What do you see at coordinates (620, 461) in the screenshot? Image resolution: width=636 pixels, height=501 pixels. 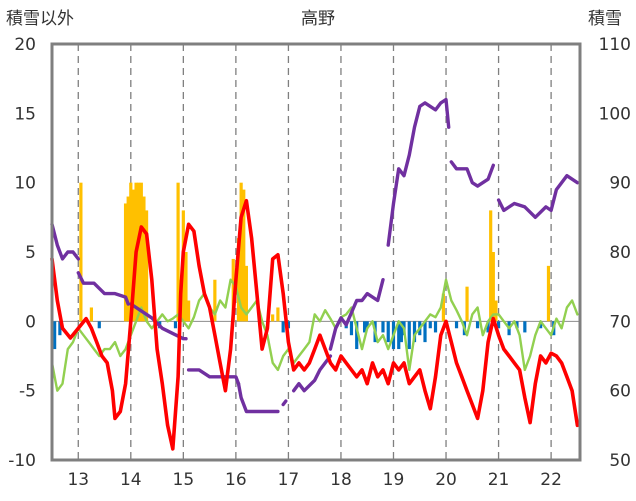 I see `right-tick-6: 50` at bounding box center [620, 461].